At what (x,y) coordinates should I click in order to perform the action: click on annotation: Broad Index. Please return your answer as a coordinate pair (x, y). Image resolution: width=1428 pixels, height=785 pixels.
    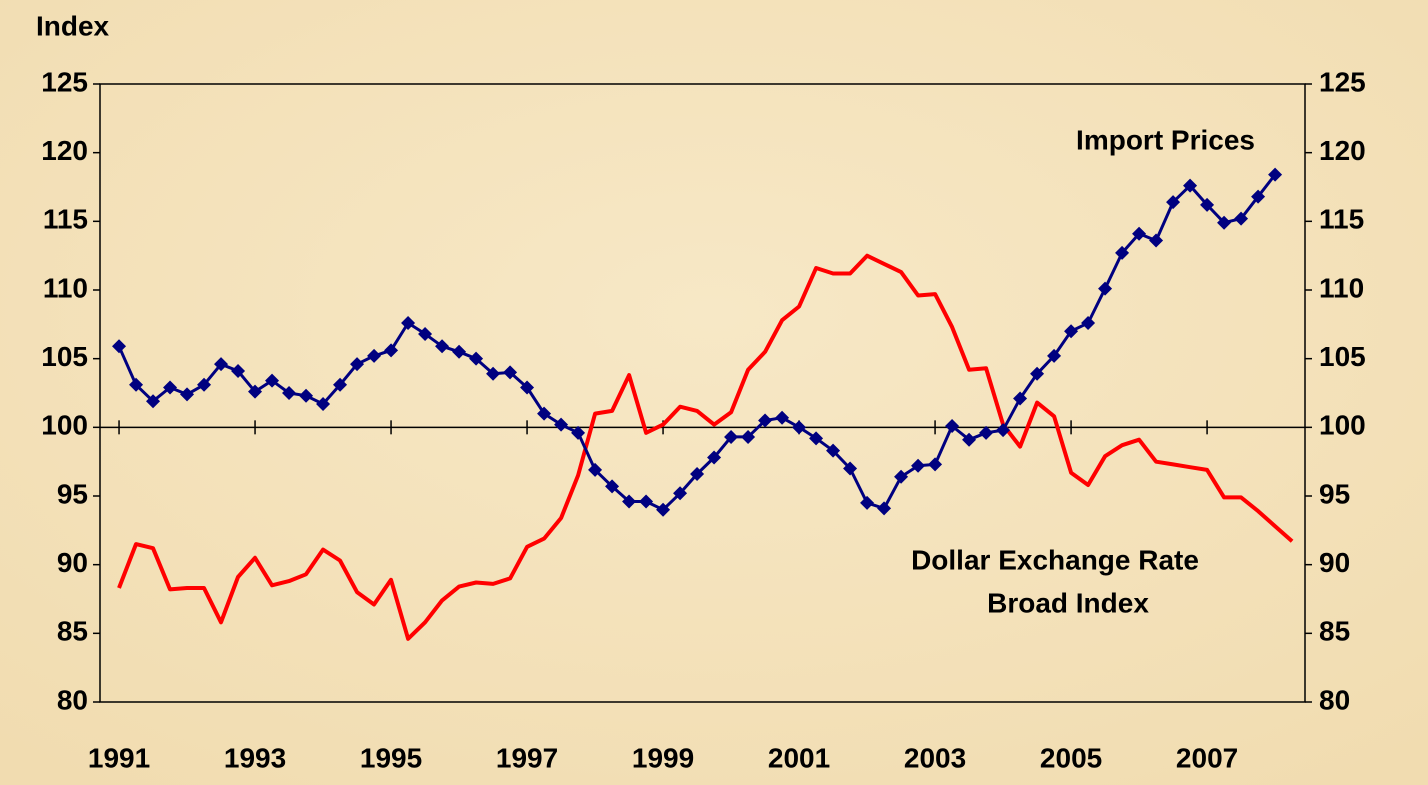
    Looking at the image, I should click on (1068, 602).